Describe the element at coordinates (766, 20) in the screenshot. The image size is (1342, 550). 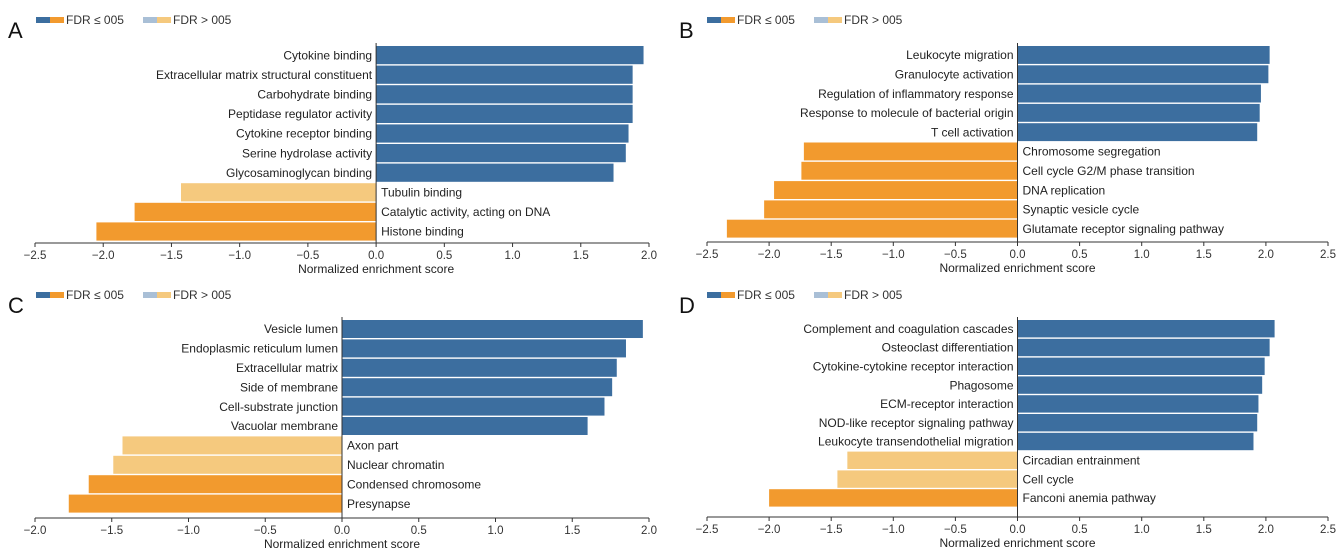
I see `legend-label-sig-b: FDR ≤ 005` at that location.